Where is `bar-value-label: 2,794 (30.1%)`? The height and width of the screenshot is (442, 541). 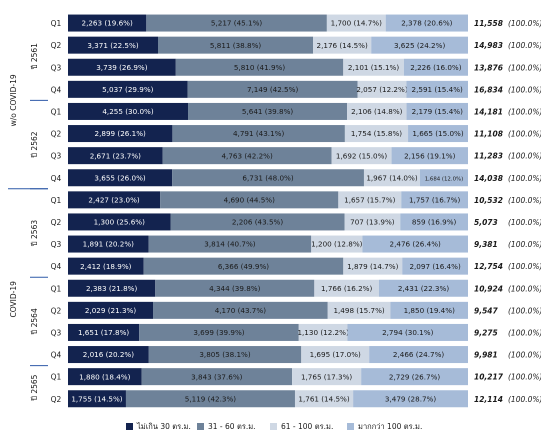
bar-value-label: 2,794 (30.1%) is located at coordinates (407, 332).